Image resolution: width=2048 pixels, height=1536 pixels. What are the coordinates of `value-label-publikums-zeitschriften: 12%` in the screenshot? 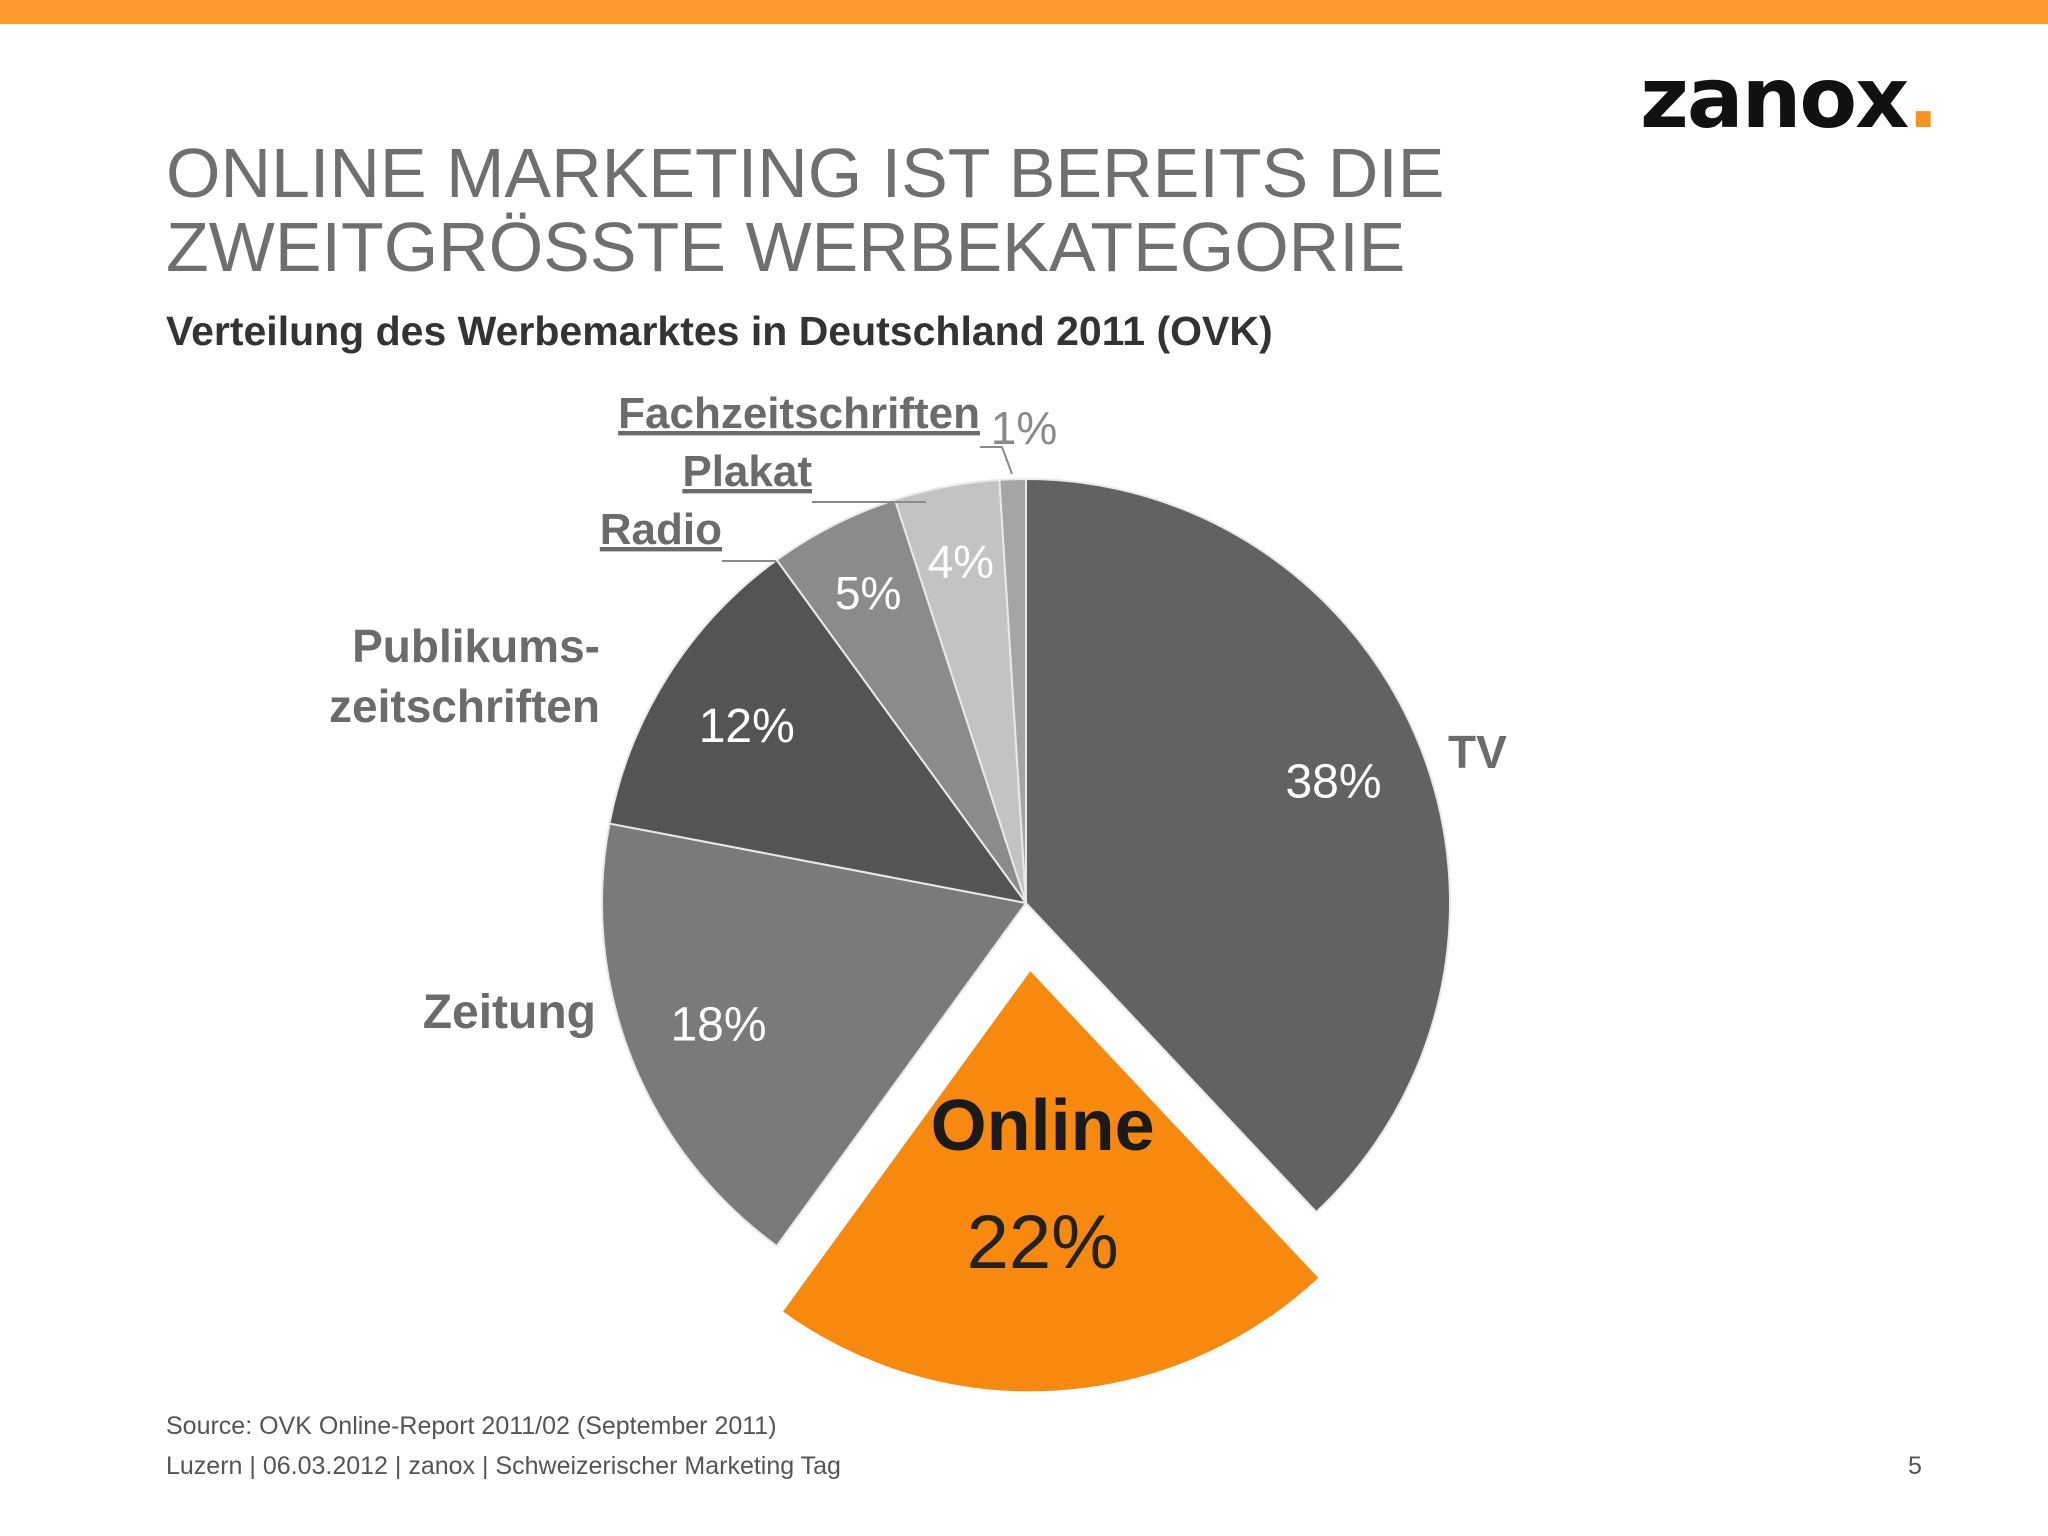 It's located at (747, 726).